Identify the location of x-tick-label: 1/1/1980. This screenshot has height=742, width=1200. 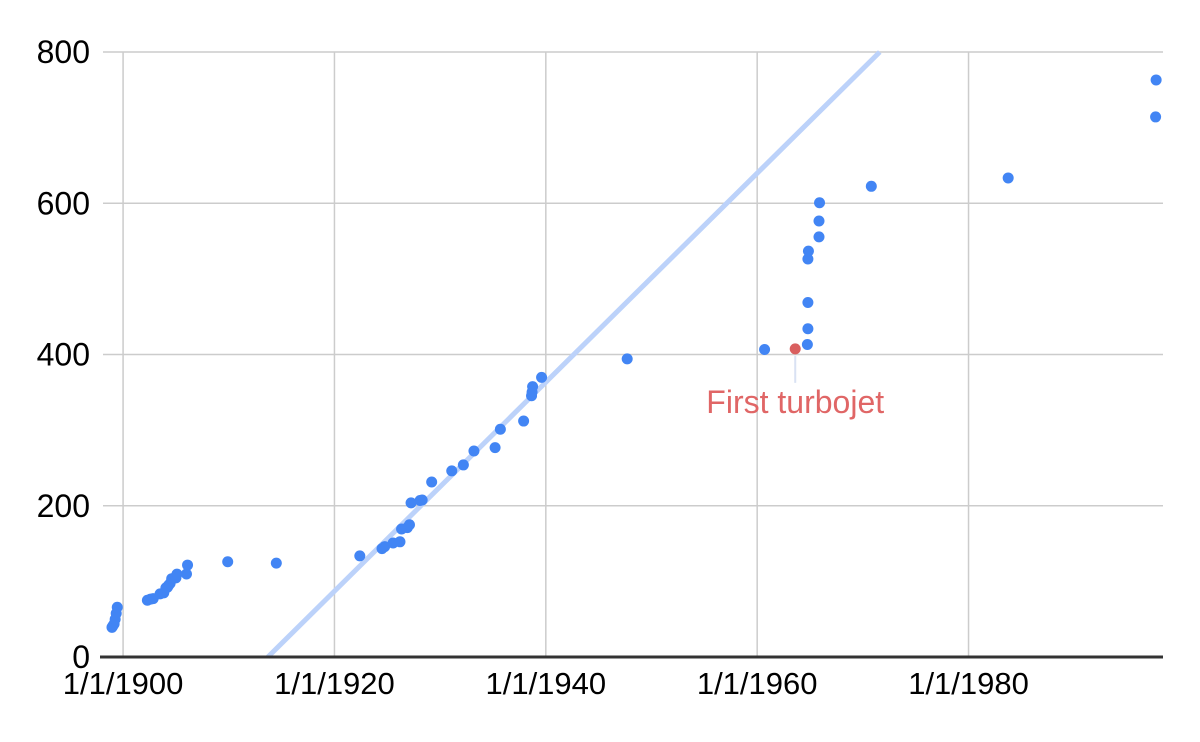
(968, 683).